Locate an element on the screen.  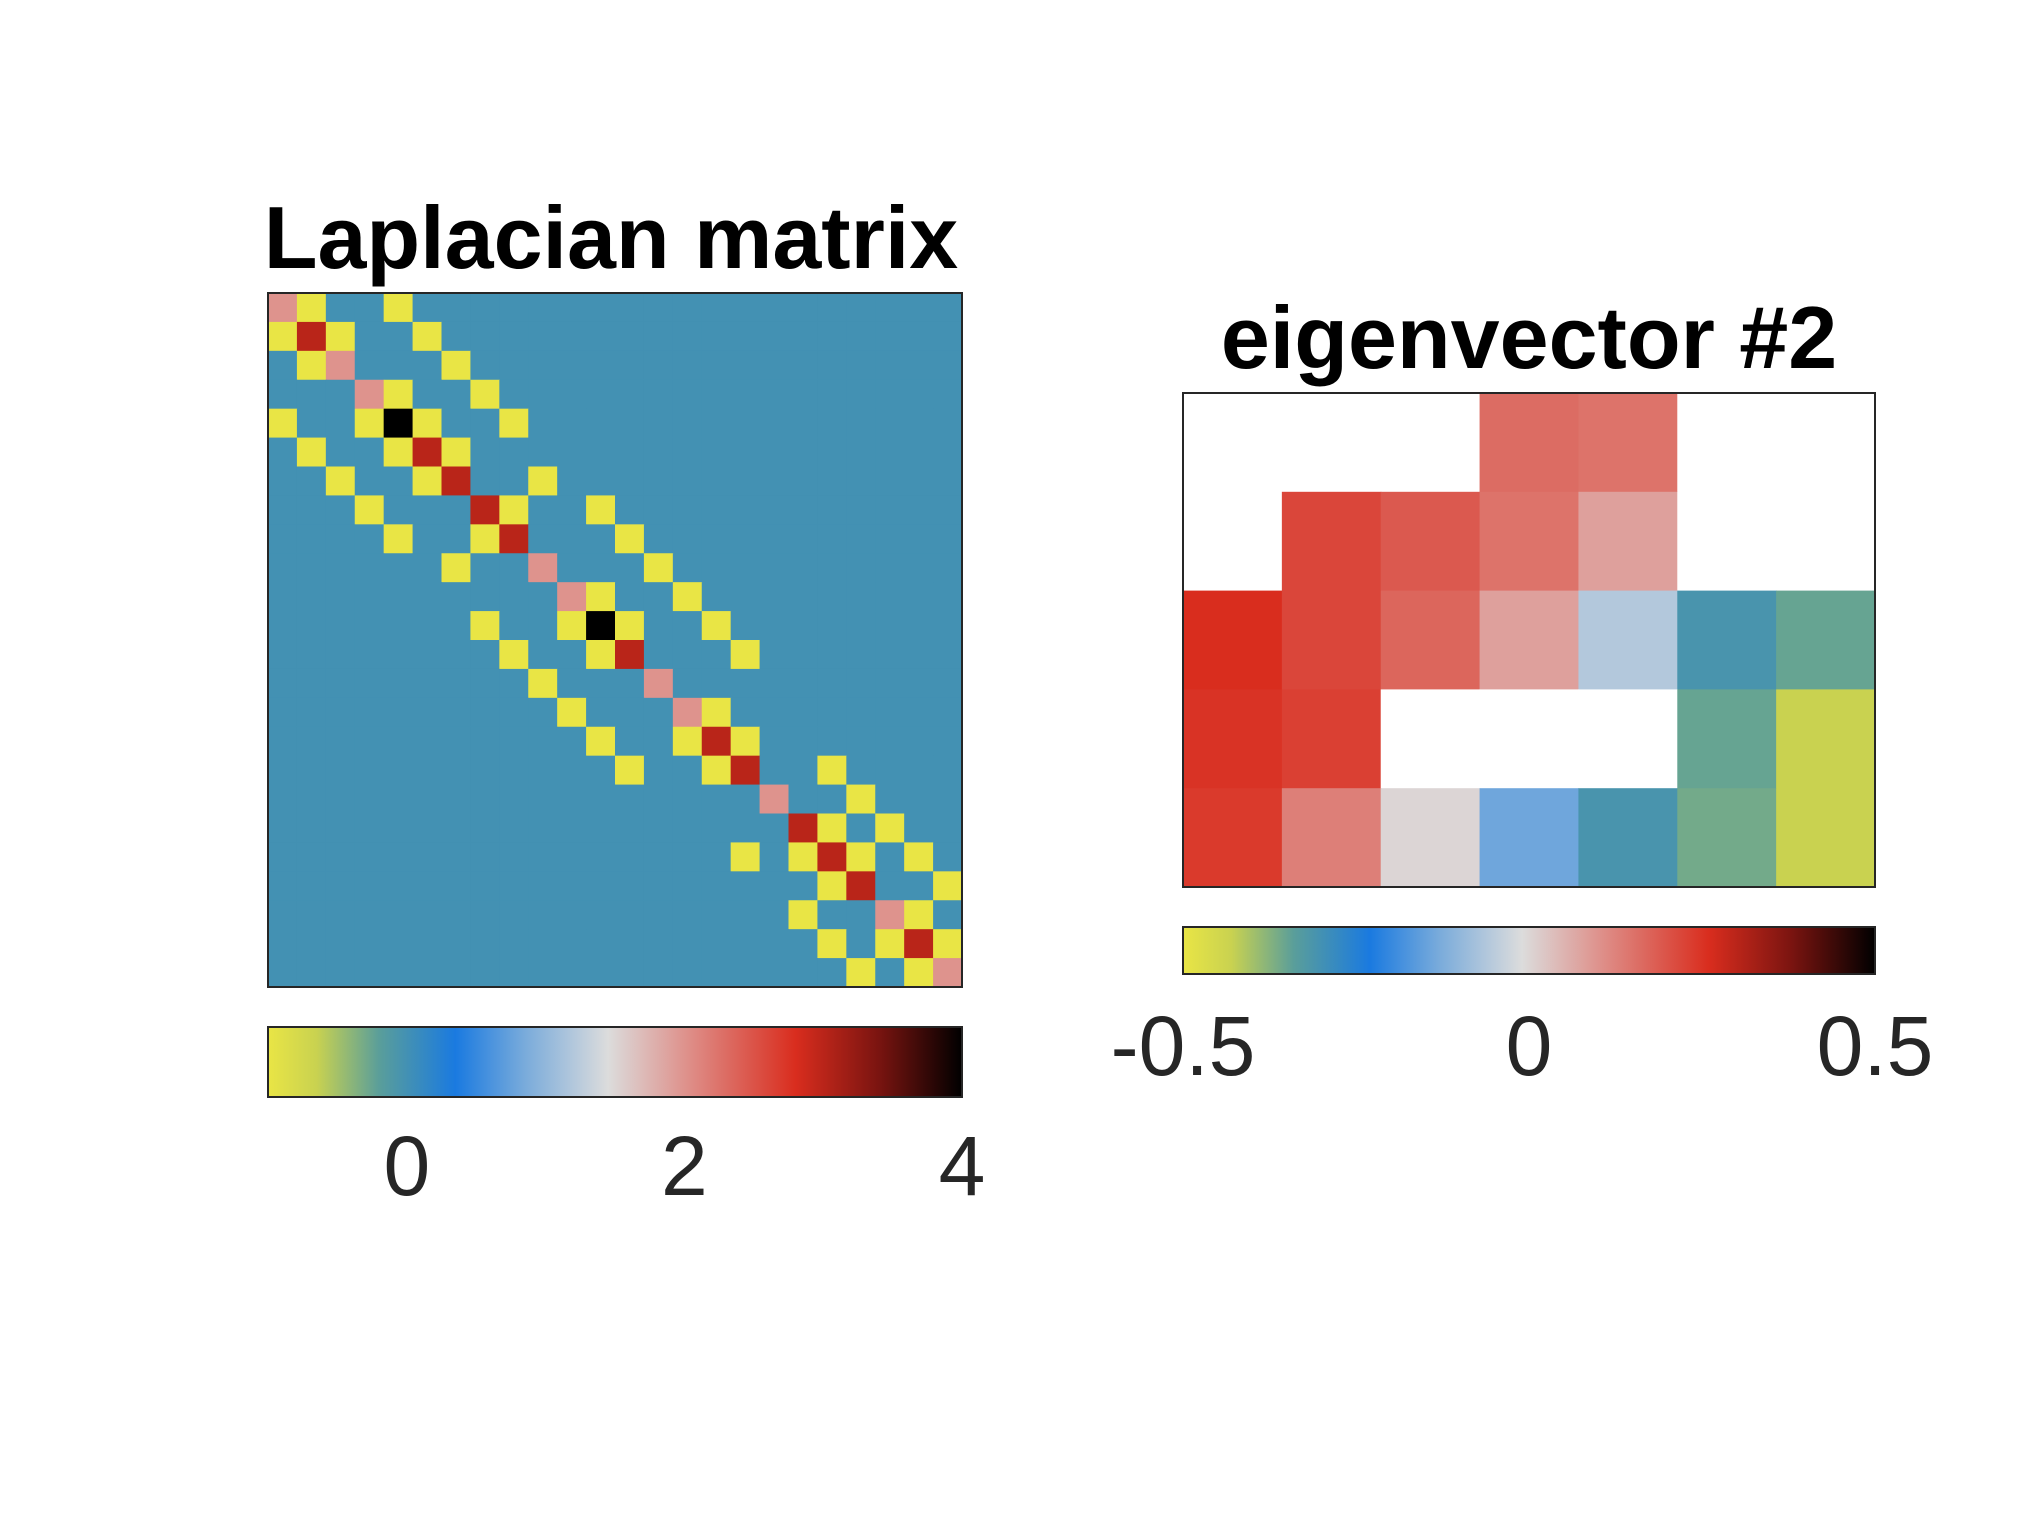
laplacian-colorbar-tick-label: 2 is located at coordinates (684, 1166).